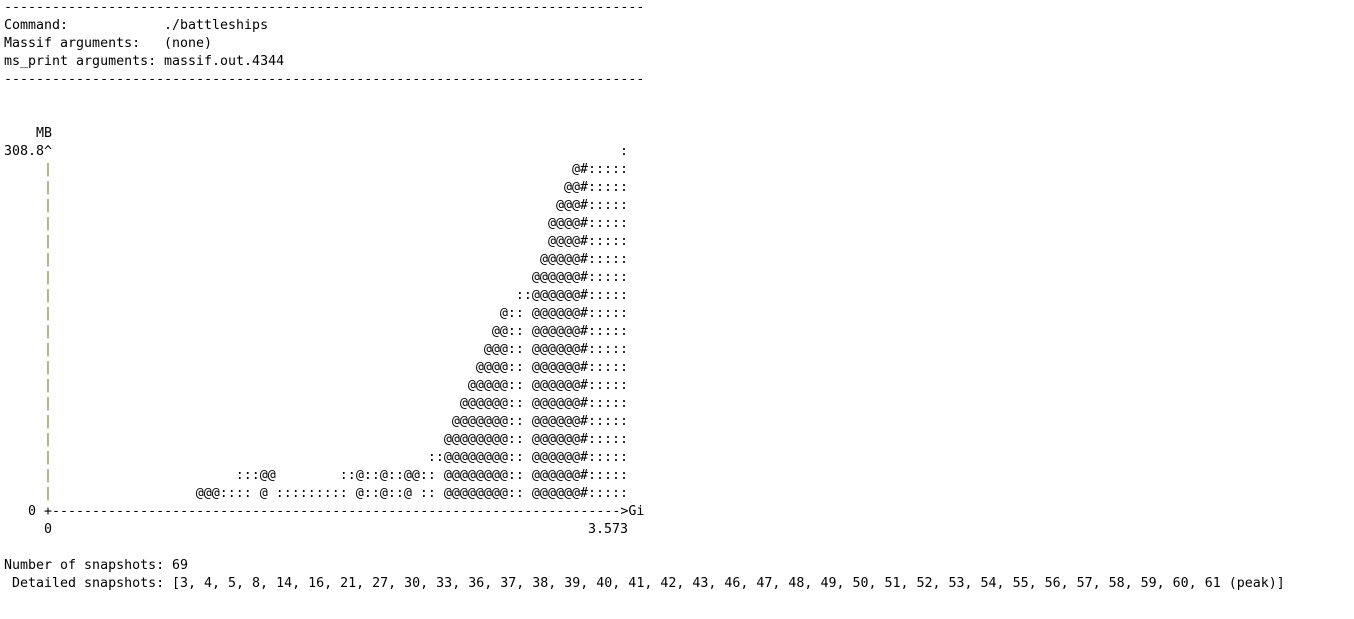 This screenshot has width=1354, height=619. What do you see at coordinates (216, 25) in the screenshot?
I see `field-value: ./battleships` at bounding box center [216, 25].